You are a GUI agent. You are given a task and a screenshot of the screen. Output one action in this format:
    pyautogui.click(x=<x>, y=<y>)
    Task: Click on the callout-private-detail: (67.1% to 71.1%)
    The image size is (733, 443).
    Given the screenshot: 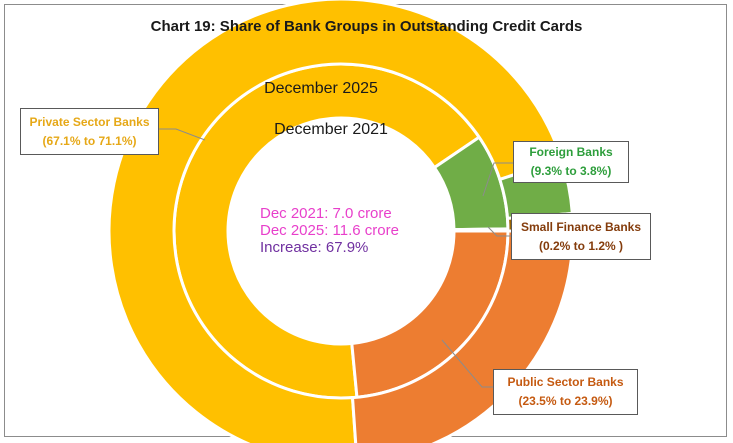 What is the action you would take?
    pyautogui.click(x=89, y=140)
    